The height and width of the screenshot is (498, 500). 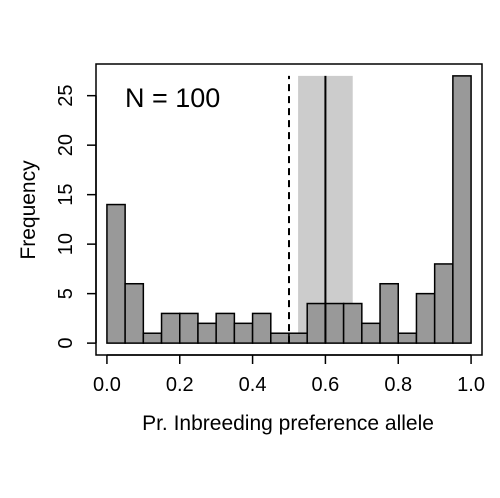 I want to click on sample-size-annotation: N = 100, so click(x=172, y=98).